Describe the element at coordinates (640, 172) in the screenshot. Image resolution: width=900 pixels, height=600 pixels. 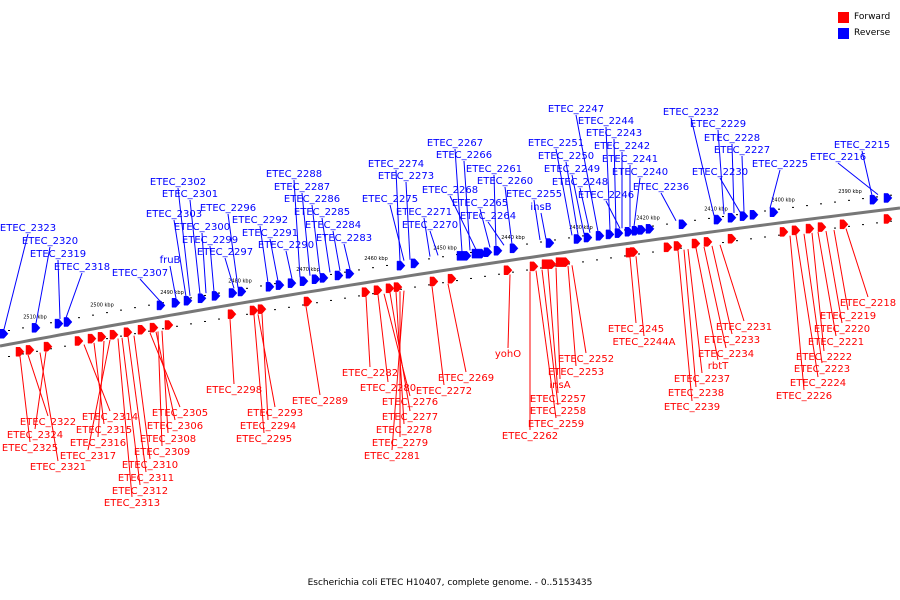
I see `gene-label: ETEC_2240` at that location.